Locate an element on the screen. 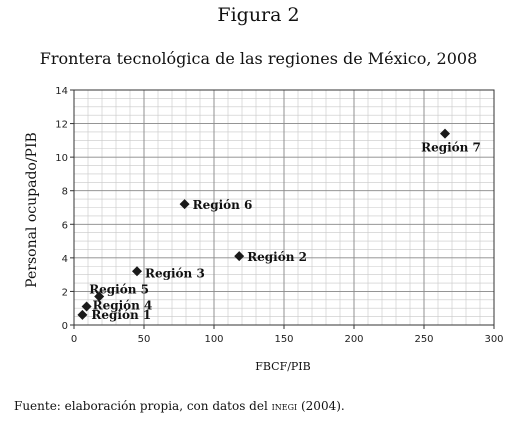 The height and width of the screenshot is (421, 517). data-point-label: Región 4 is located at coordinates (123, 306).